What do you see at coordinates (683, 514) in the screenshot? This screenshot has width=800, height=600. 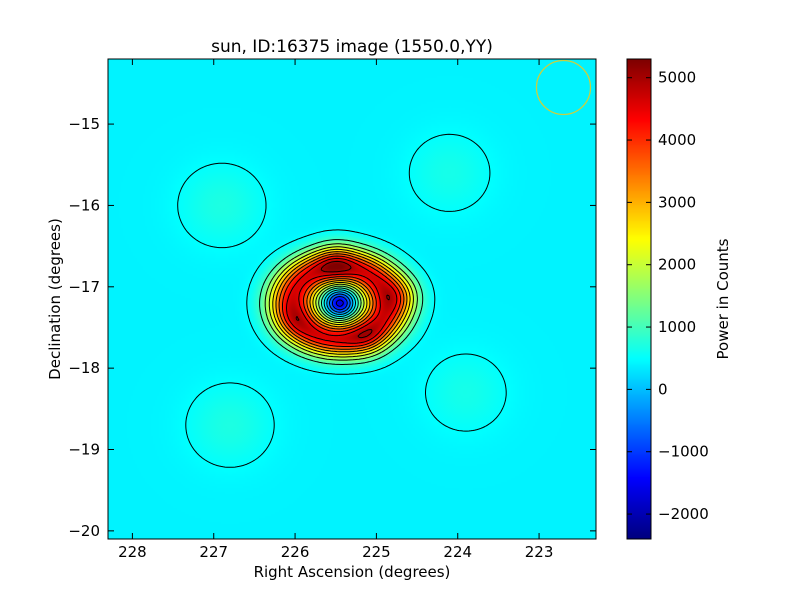 I see `colorbar-tick-label: −2000` at bounding box center [683, 514].